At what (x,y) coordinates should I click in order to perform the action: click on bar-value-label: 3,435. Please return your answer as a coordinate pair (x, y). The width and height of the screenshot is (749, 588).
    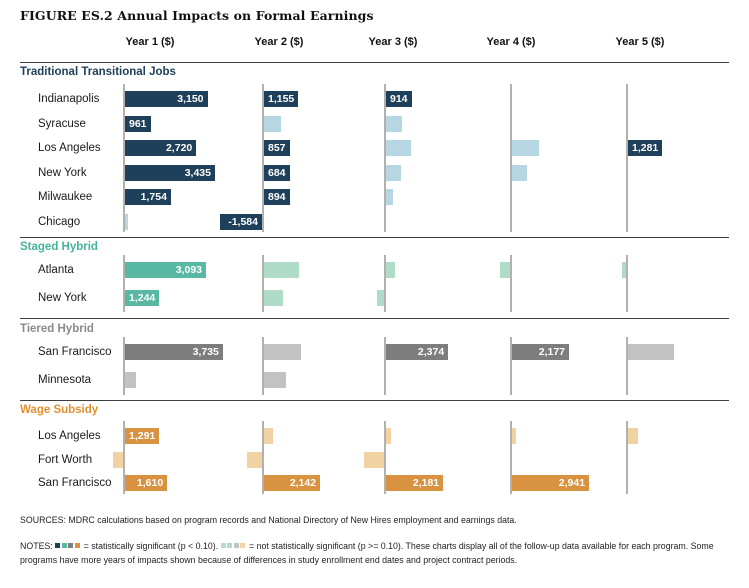
    Looking at the image, I should click on (197, 172).